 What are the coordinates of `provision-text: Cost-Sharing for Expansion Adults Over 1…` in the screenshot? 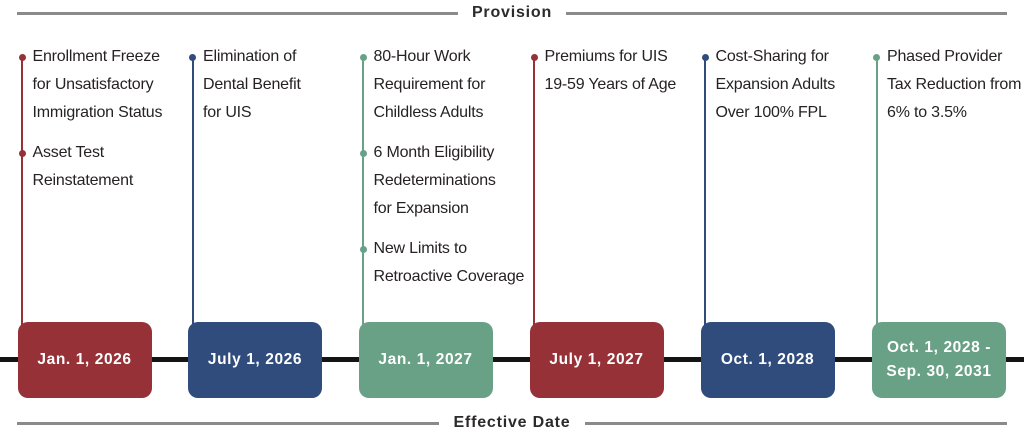 It's located at (775, 84).